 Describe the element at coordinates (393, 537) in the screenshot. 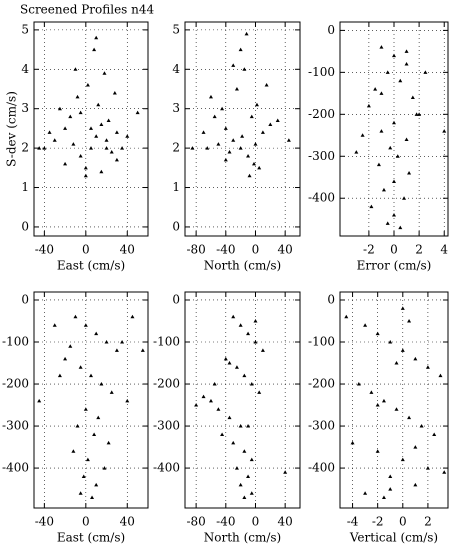

I see `x-axis-label: Vertical (cm/s)` at that location.